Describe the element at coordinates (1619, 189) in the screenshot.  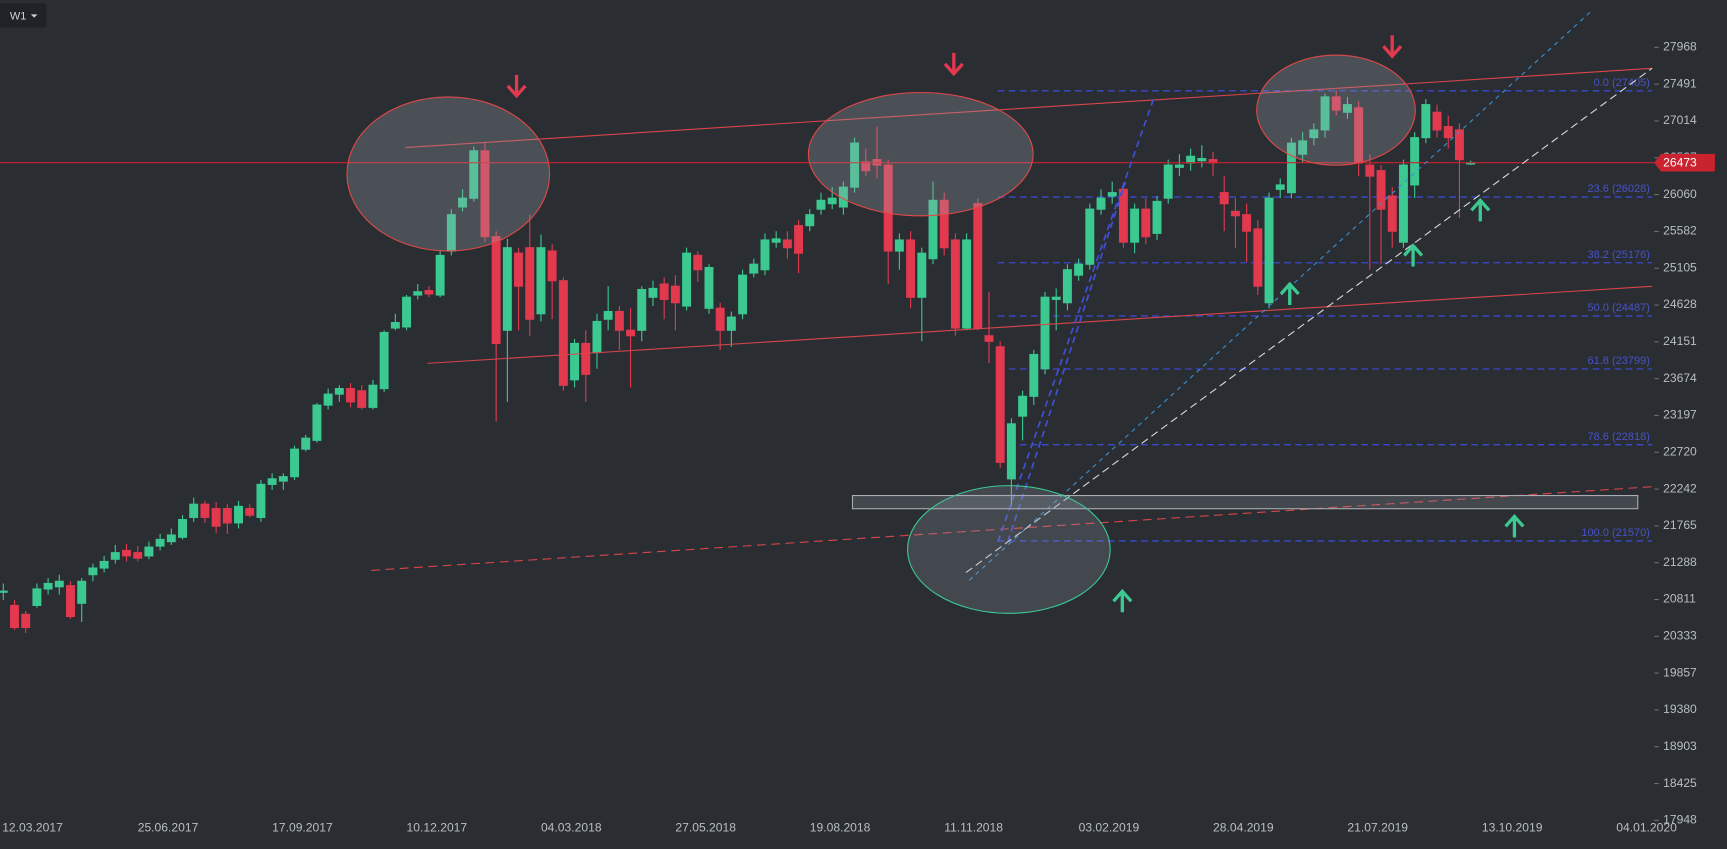
I see `fib-label: 23.6 (26028)` at that location.